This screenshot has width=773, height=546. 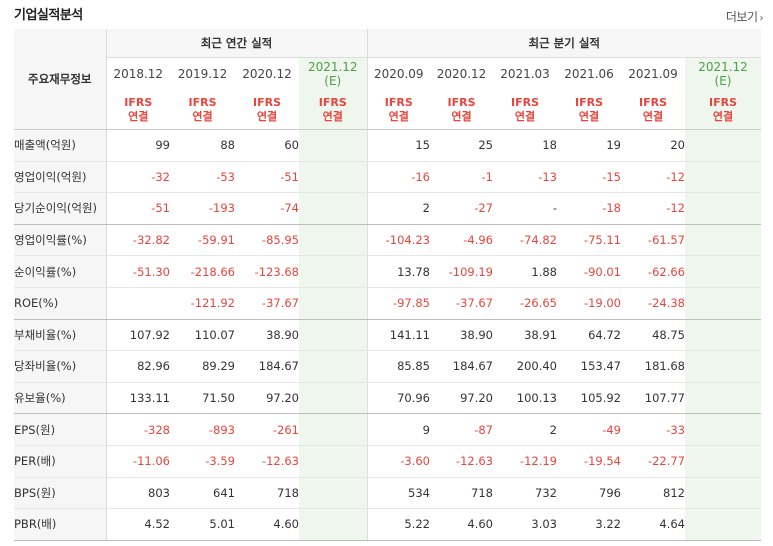 What do you see at coordinates (653, 524) in the screenshot?
I see `table-cell: 4.64` at bounding box center [653, 524].